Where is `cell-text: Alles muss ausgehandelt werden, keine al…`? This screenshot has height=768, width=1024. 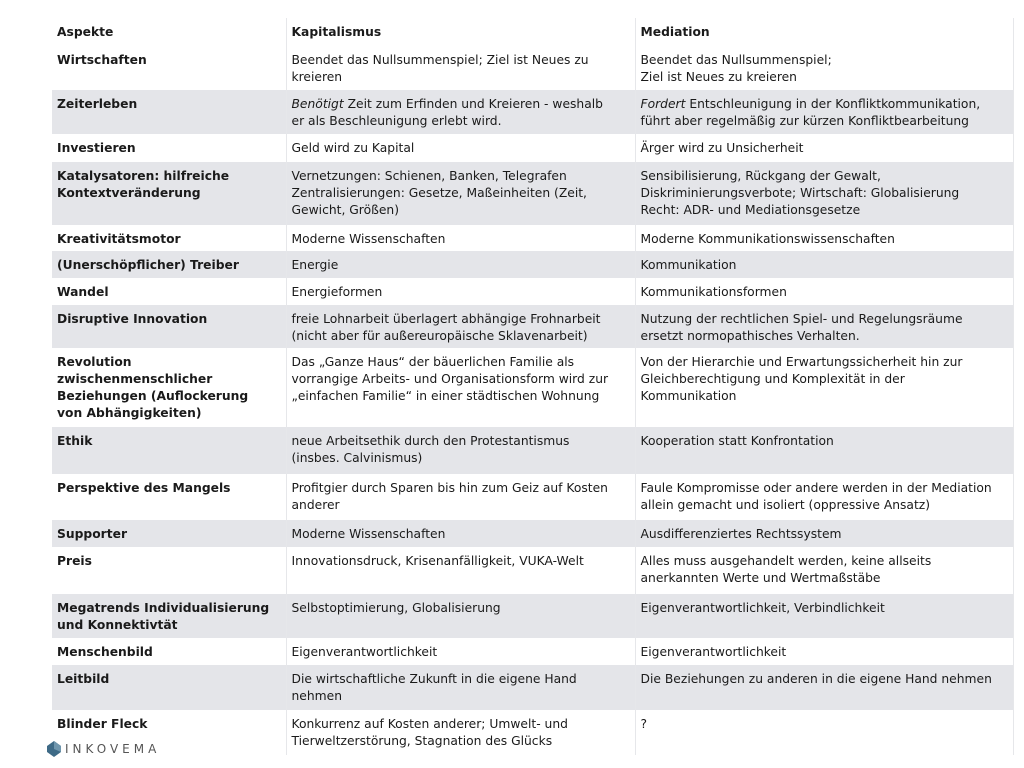
cell-text: Alles muss ausgehandelt werden, keine al… is located at coordinates (786, 569).